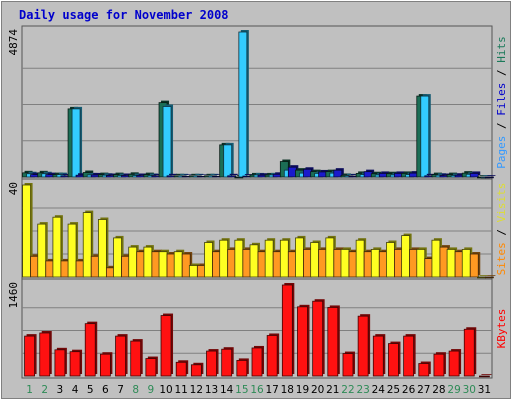 This screenshot has width=512, height=400. Describe the element at coordinates (211, 390) in the screenshot. I see `x-tick-label-day-13: 13` at that location.